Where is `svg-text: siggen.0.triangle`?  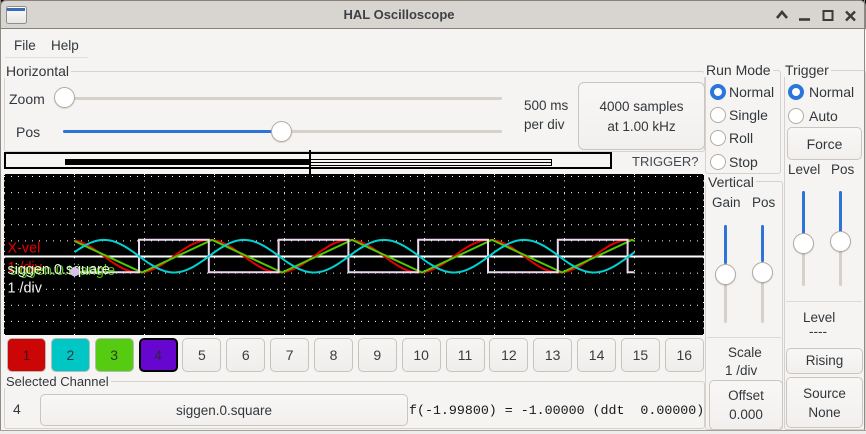
svg-text: siggen.0.triangle is located at coordinates (63, 271).